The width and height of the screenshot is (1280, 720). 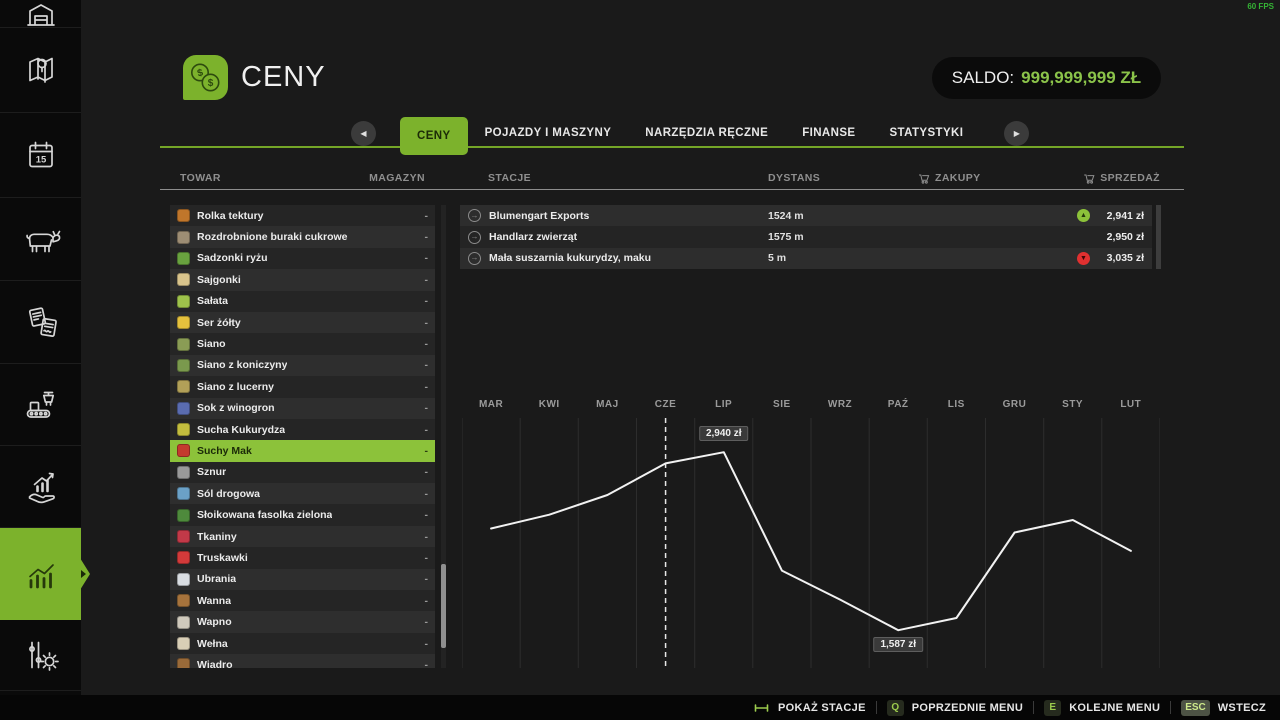 I want to click on product-row: Siano z lucerny -, so click(x=302, y=387).